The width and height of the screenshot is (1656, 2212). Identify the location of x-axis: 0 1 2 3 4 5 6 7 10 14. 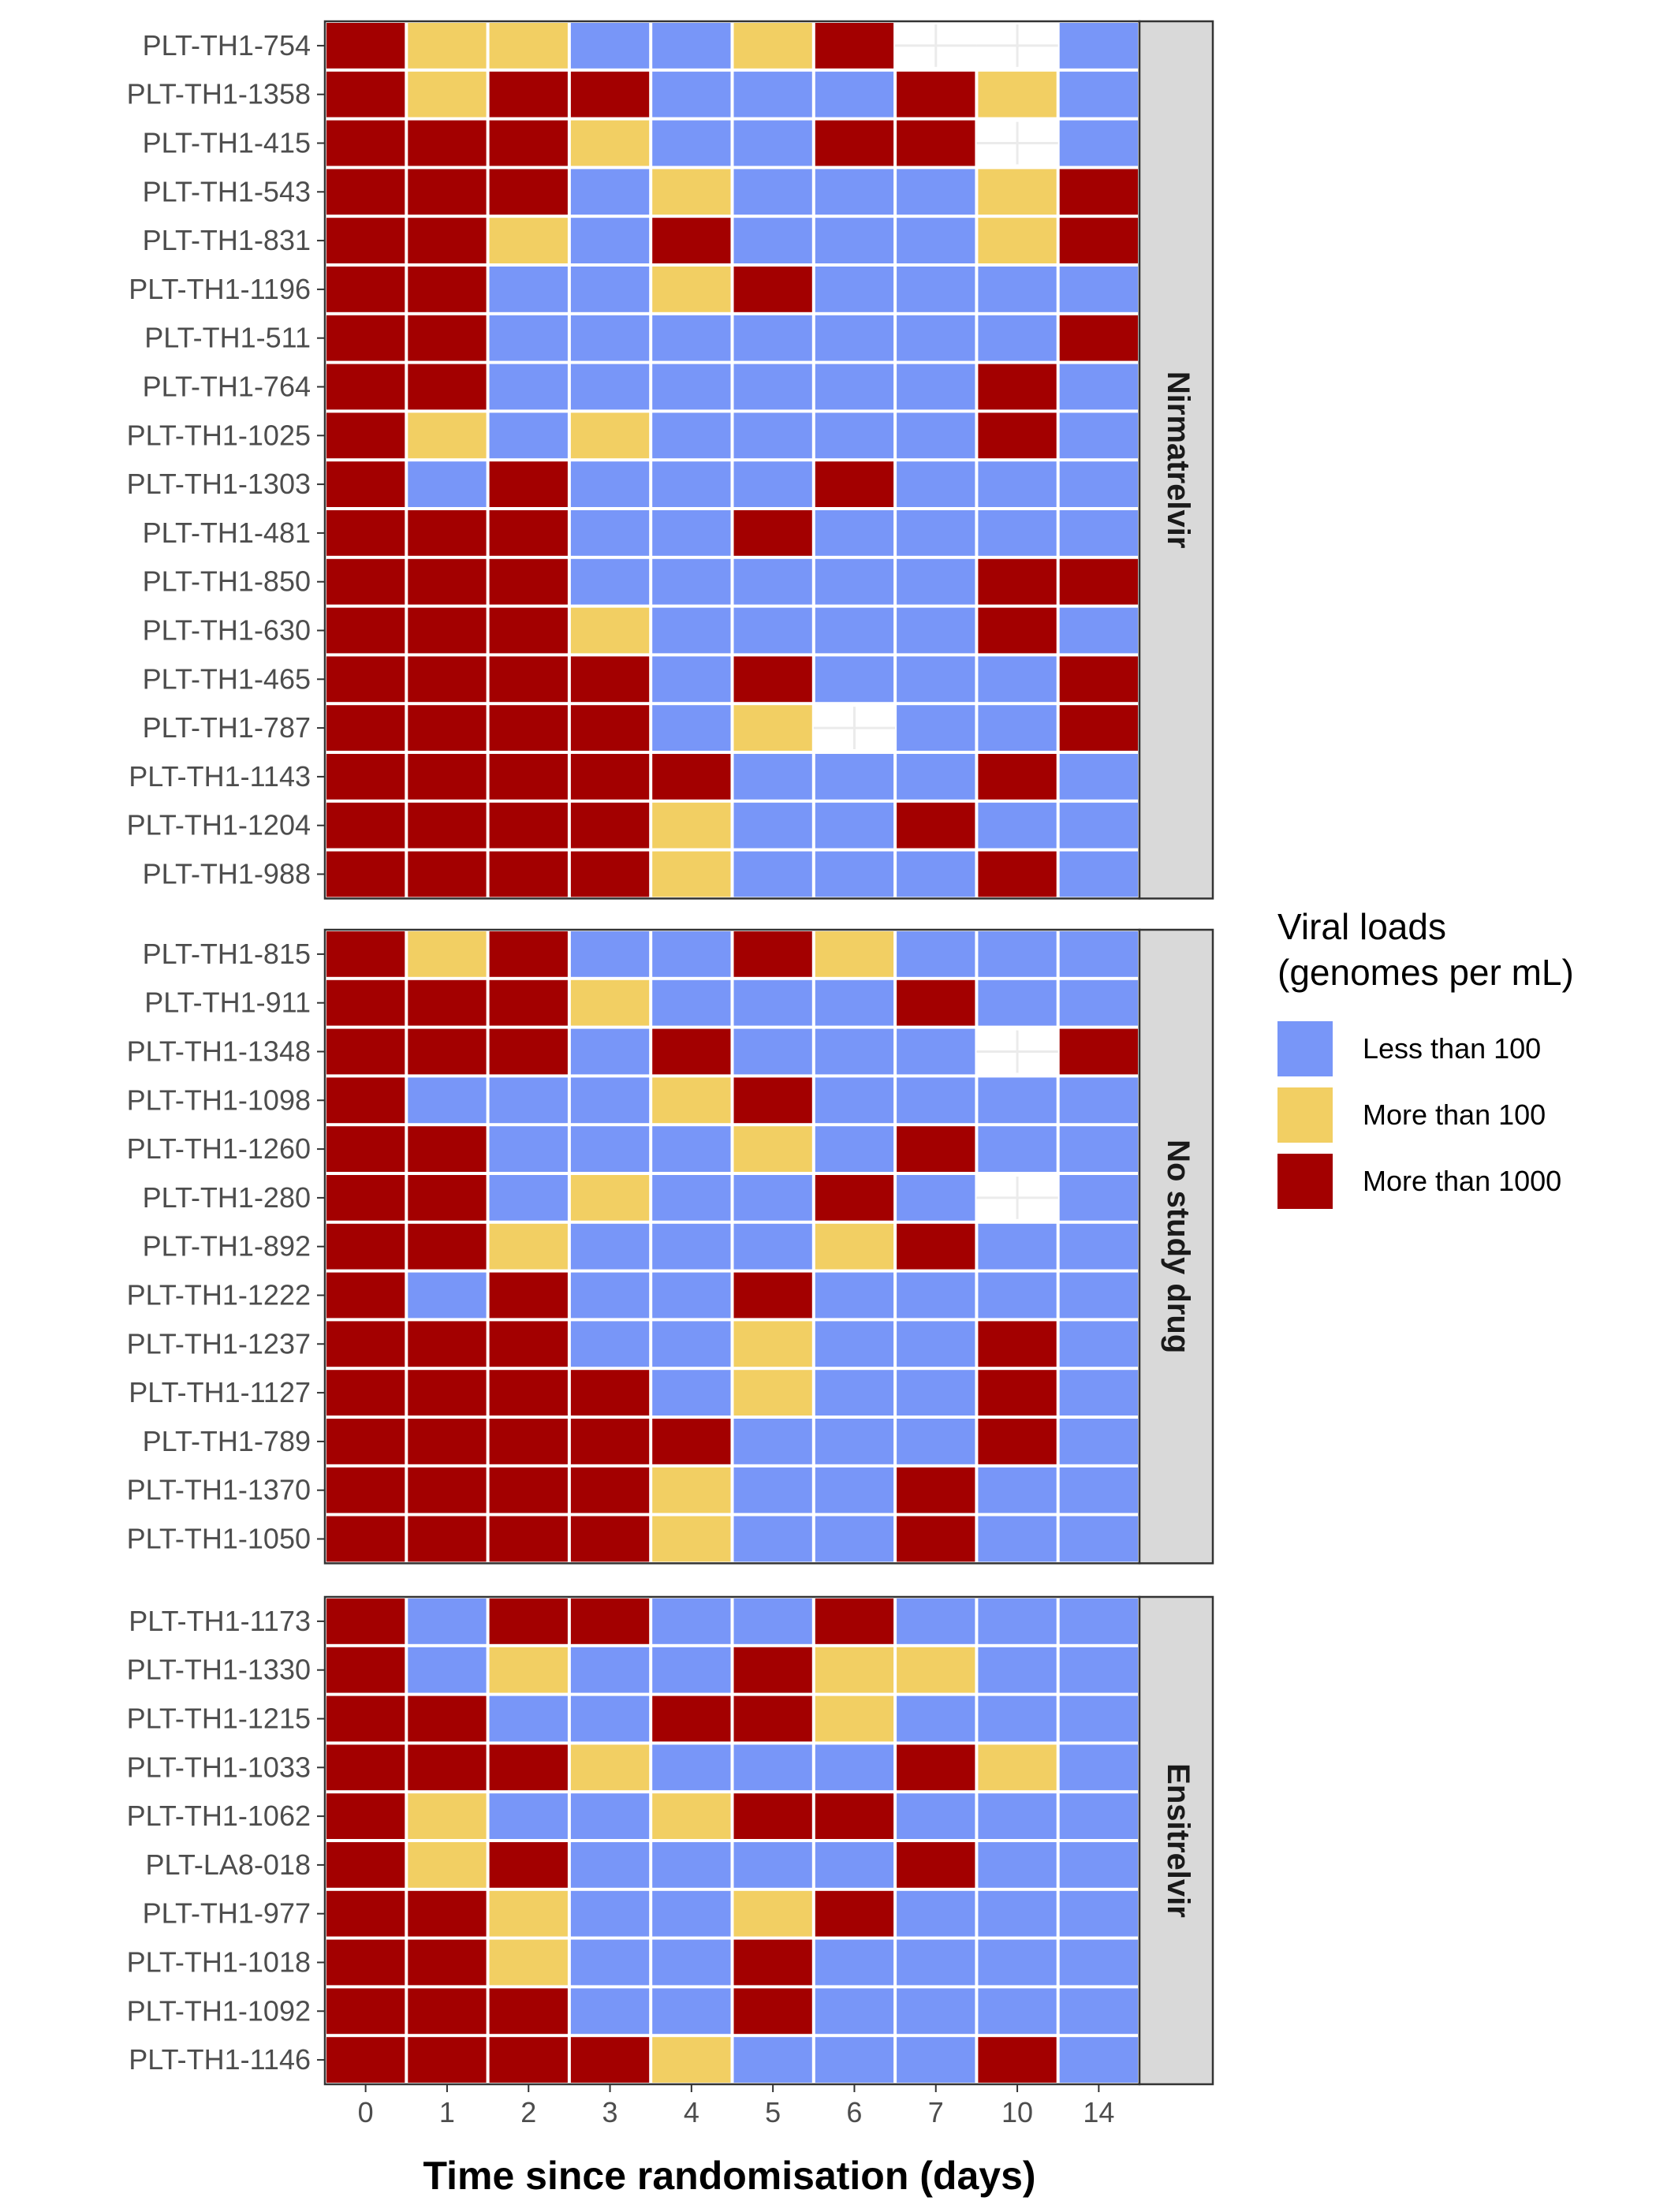
(736, 2106).